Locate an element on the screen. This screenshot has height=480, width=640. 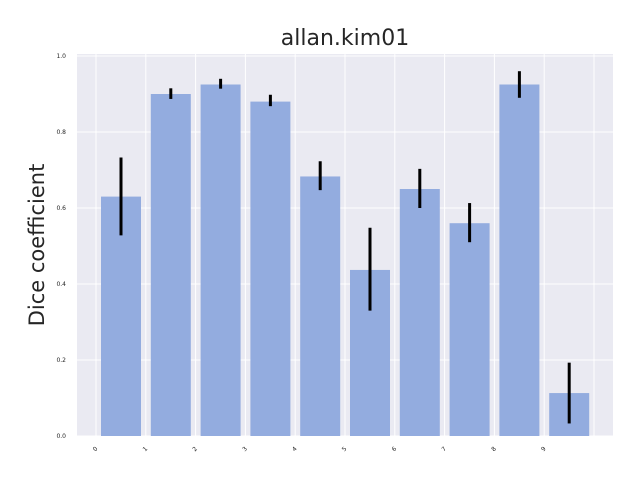
y-tick-label: 0.4 is located at coordinates (61, 284).